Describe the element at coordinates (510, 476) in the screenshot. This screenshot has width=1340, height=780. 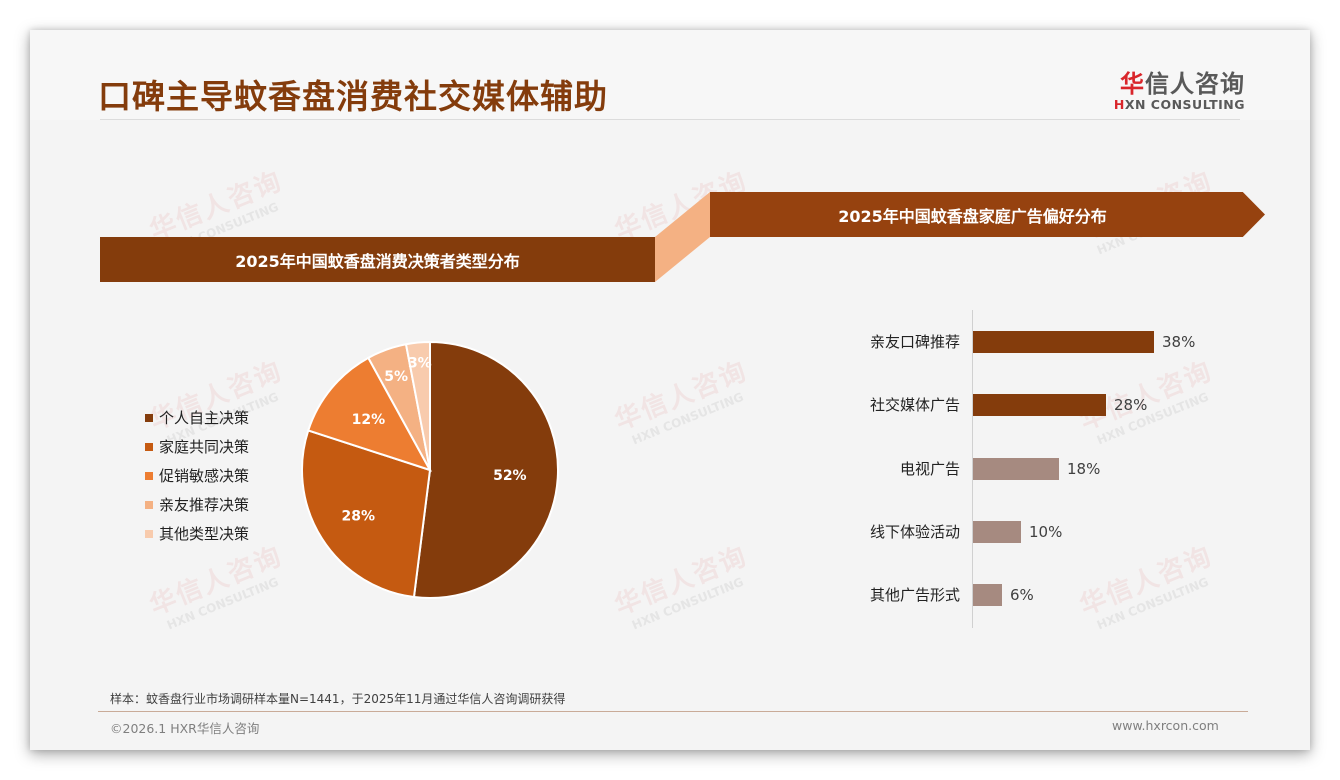
I see `pie-data-label: 52%` at that location.